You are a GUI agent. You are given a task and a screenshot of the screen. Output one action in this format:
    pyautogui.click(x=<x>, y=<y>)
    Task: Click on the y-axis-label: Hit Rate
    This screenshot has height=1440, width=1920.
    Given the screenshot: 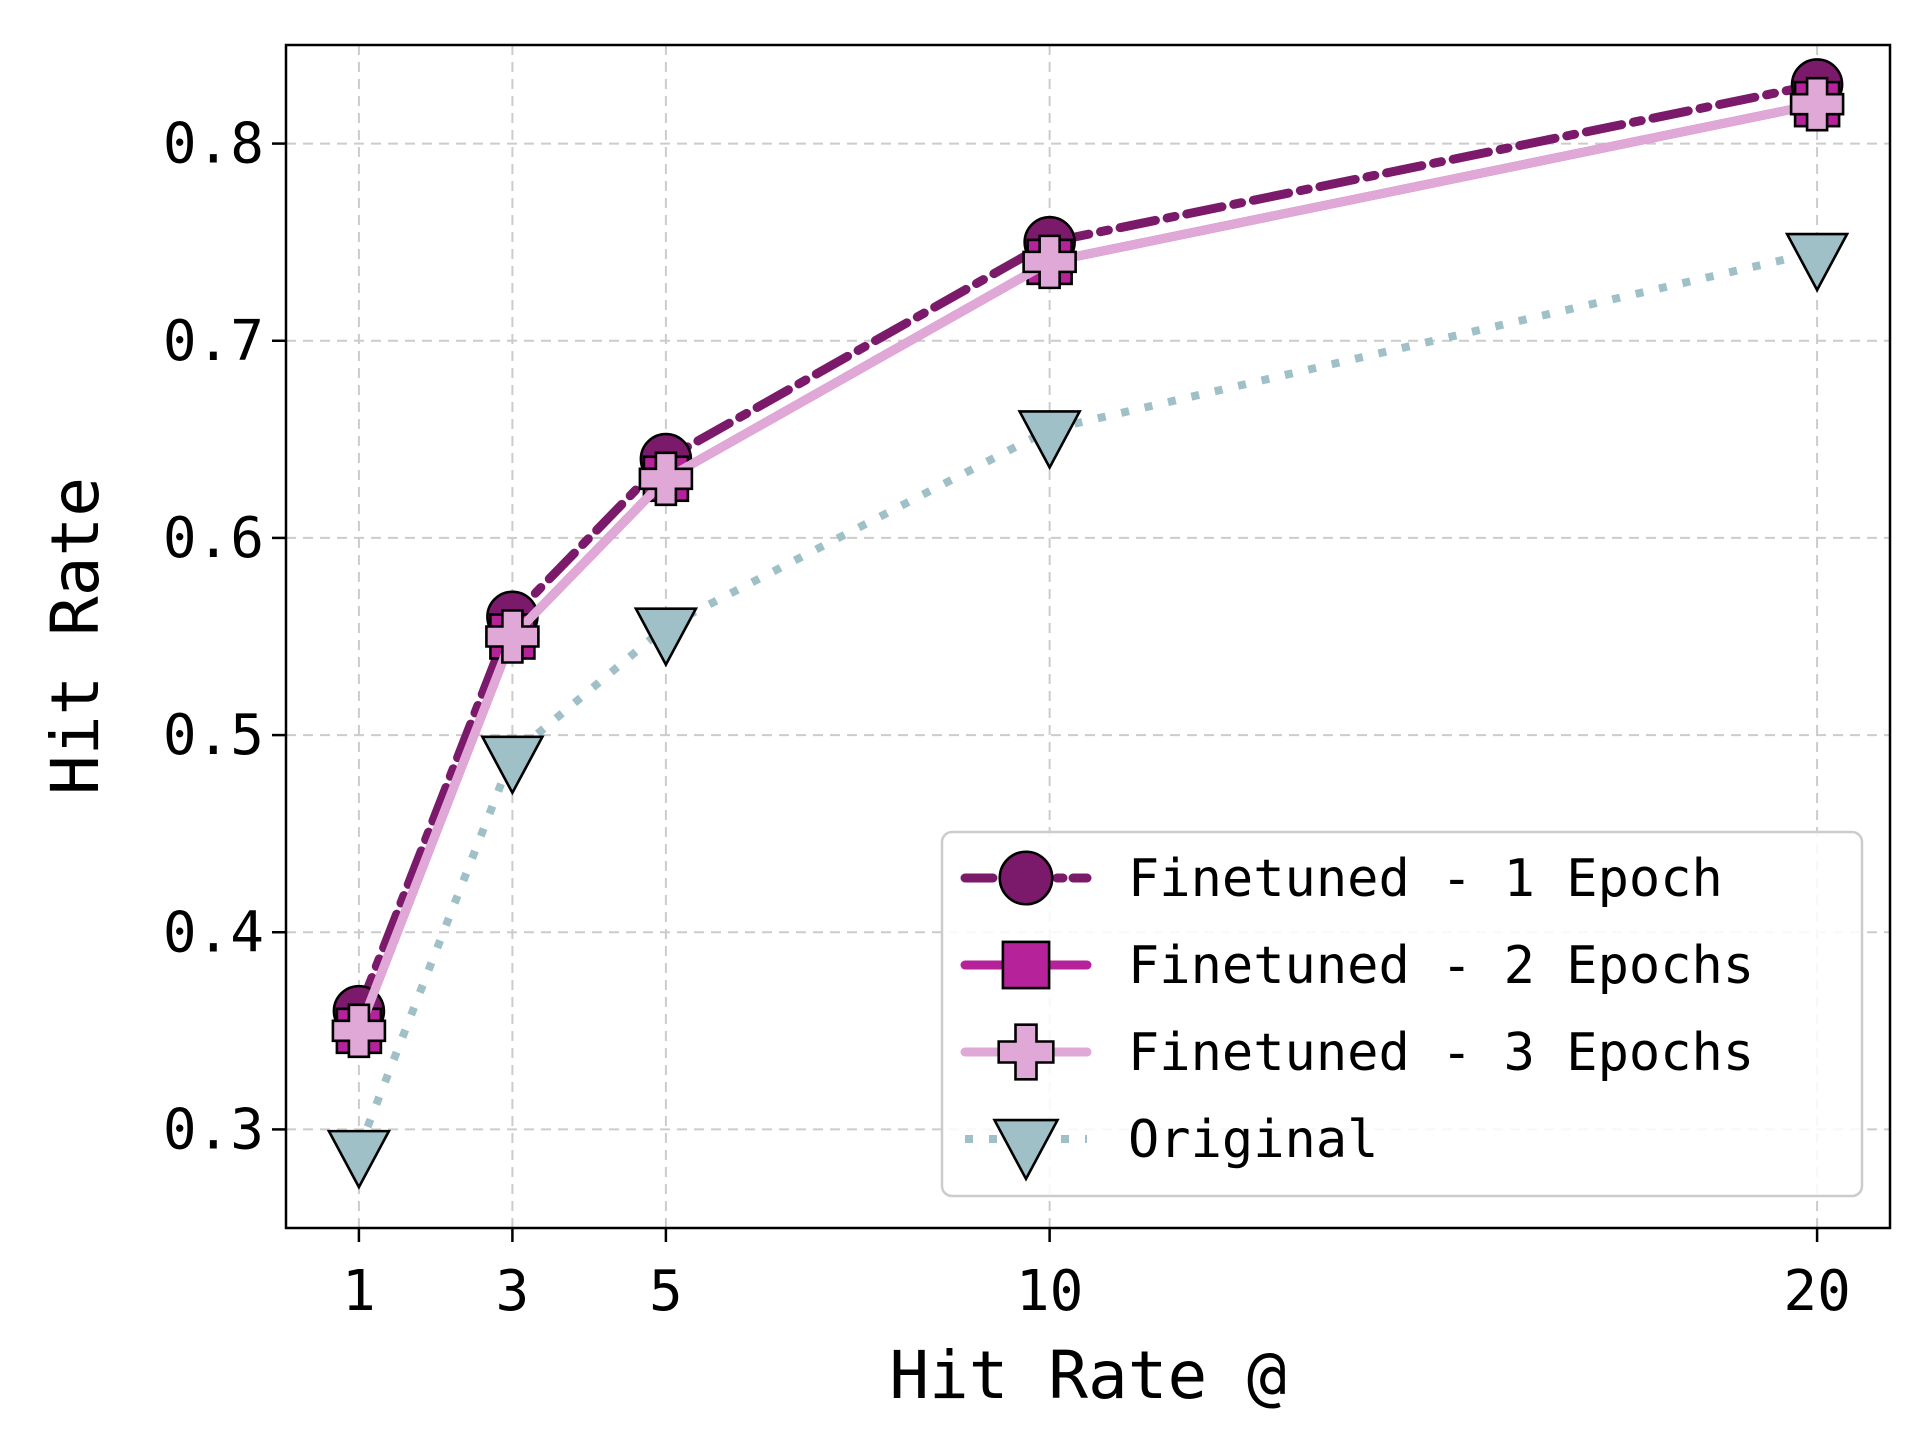 What is the action you would take?
    pyautogui.click(x=75, y=636)
    